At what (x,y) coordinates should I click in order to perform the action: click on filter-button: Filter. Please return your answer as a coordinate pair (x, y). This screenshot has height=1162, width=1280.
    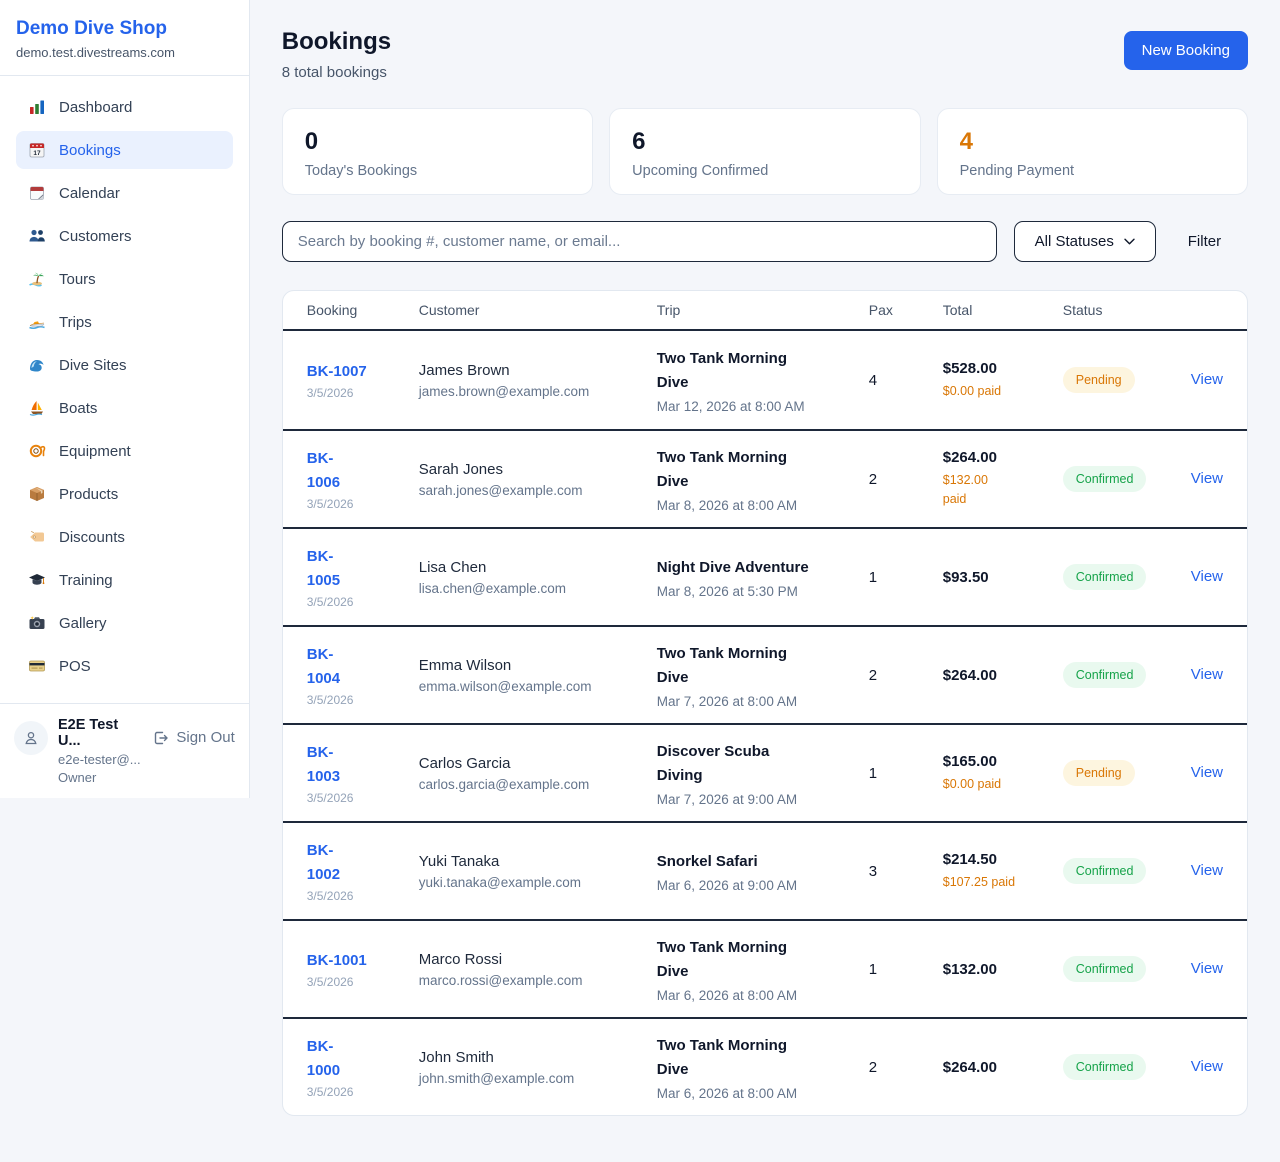
    Looking at the image, I should click on (1204, 241).